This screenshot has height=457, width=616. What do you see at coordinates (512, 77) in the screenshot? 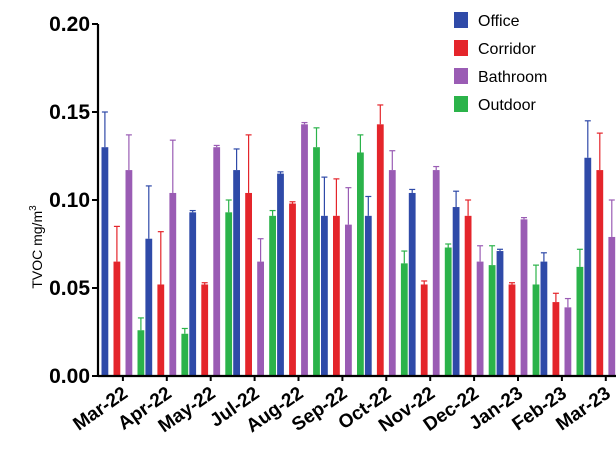
I see `legend-label-bathroom: Bathroom` at bounding box center [512, 77].